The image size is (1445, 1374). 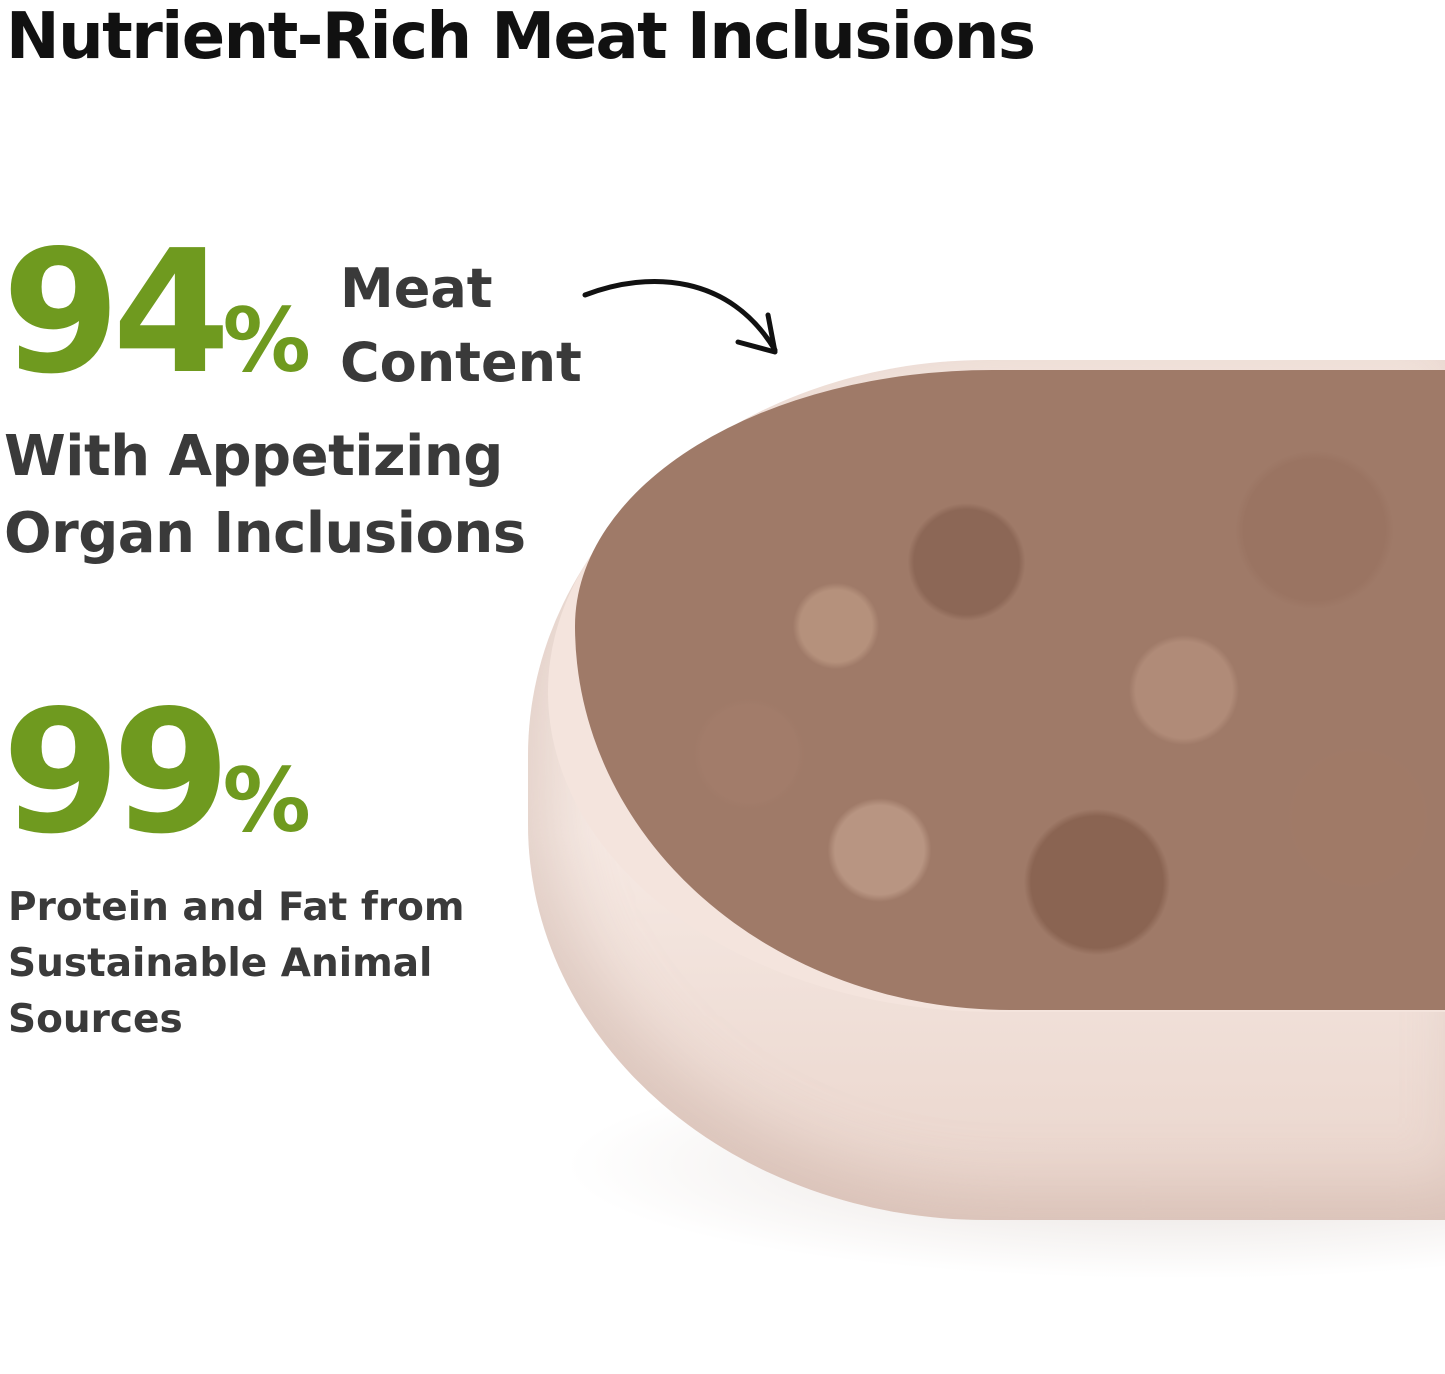 I want to click on stat-protein-percent: 99%, so click(x=156, y=773).